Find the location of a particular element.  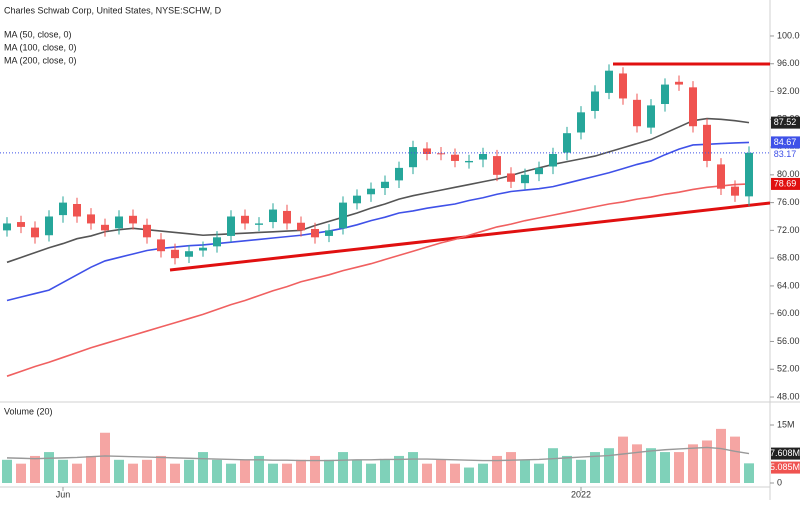

ma-value-label: 78.69 is located at coordinates (785, 183).